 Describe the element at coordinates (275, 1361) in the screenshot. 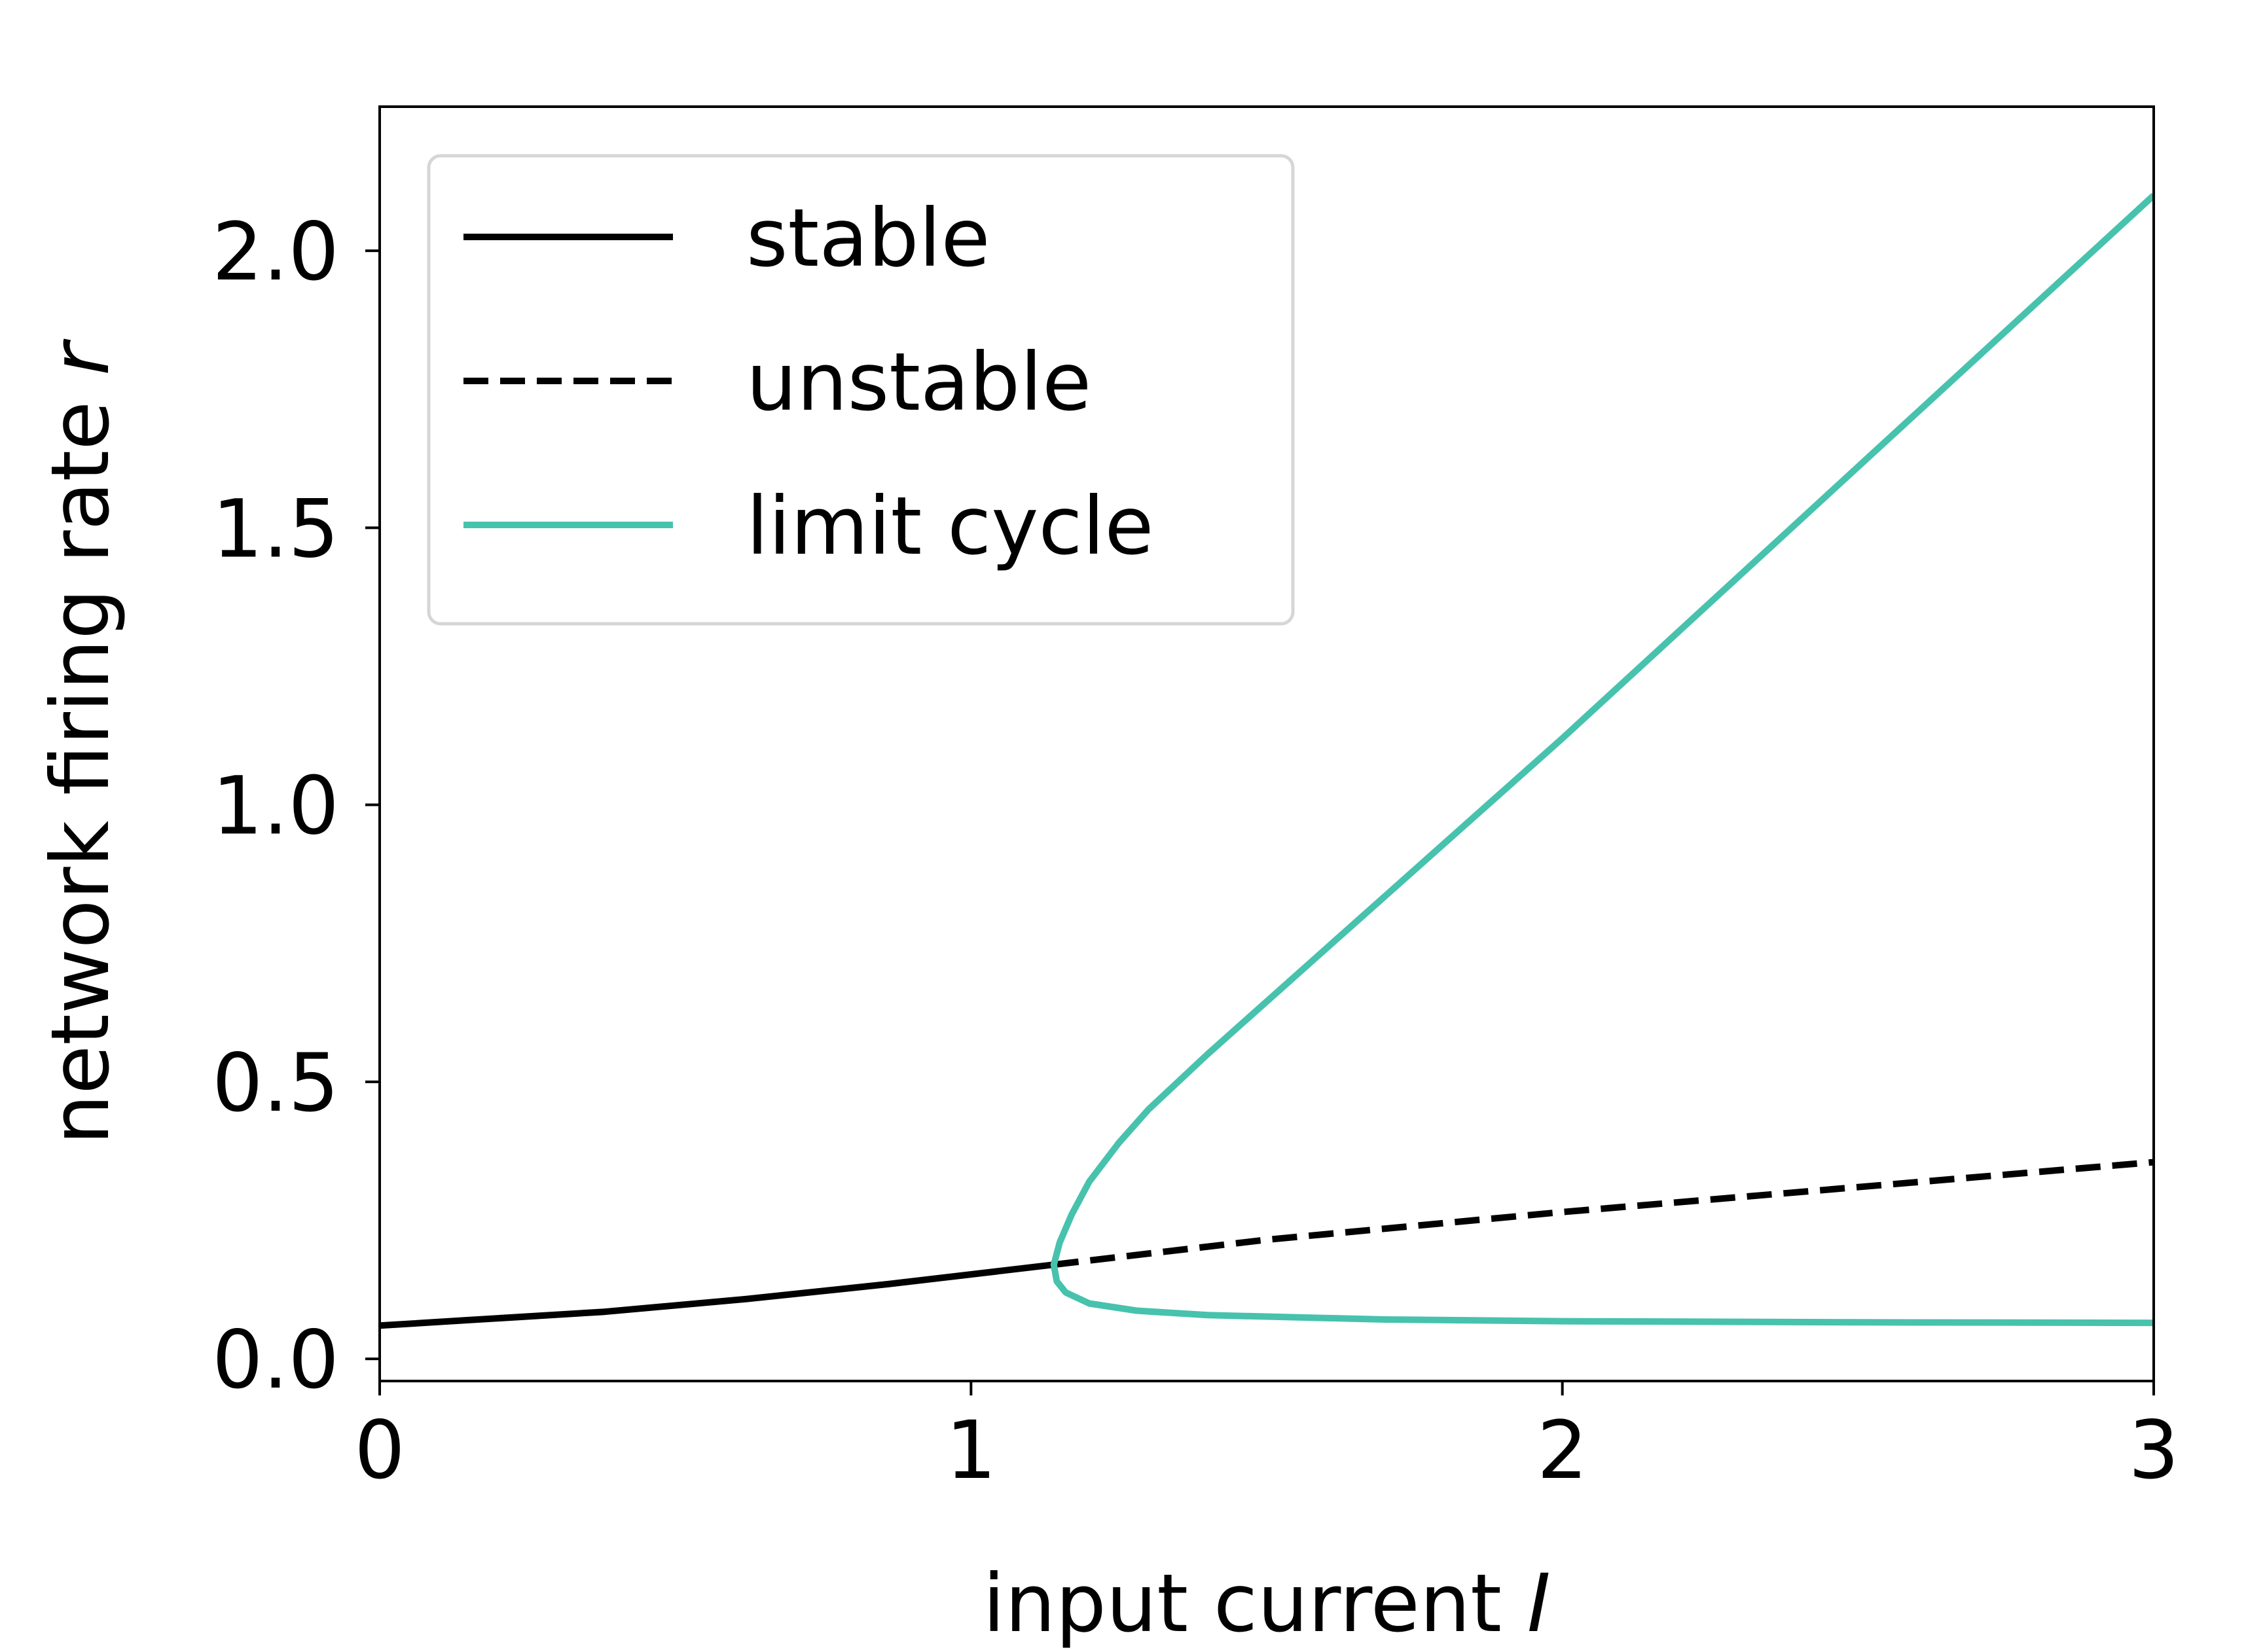

I see `y-tick-label: 0.0` at that location.